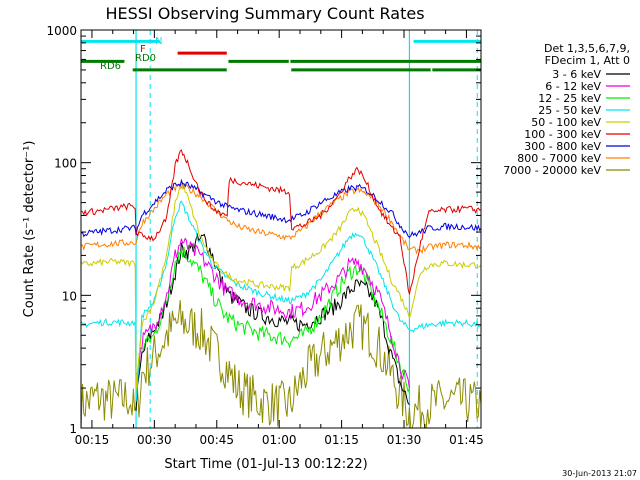 The image size is (640, 480). What do you see at coordinates (587, 48) in the screenshot?
I see `legend-header-line-1: Det 1,3,5,6,7,9,` at bounding box center [587, 48].